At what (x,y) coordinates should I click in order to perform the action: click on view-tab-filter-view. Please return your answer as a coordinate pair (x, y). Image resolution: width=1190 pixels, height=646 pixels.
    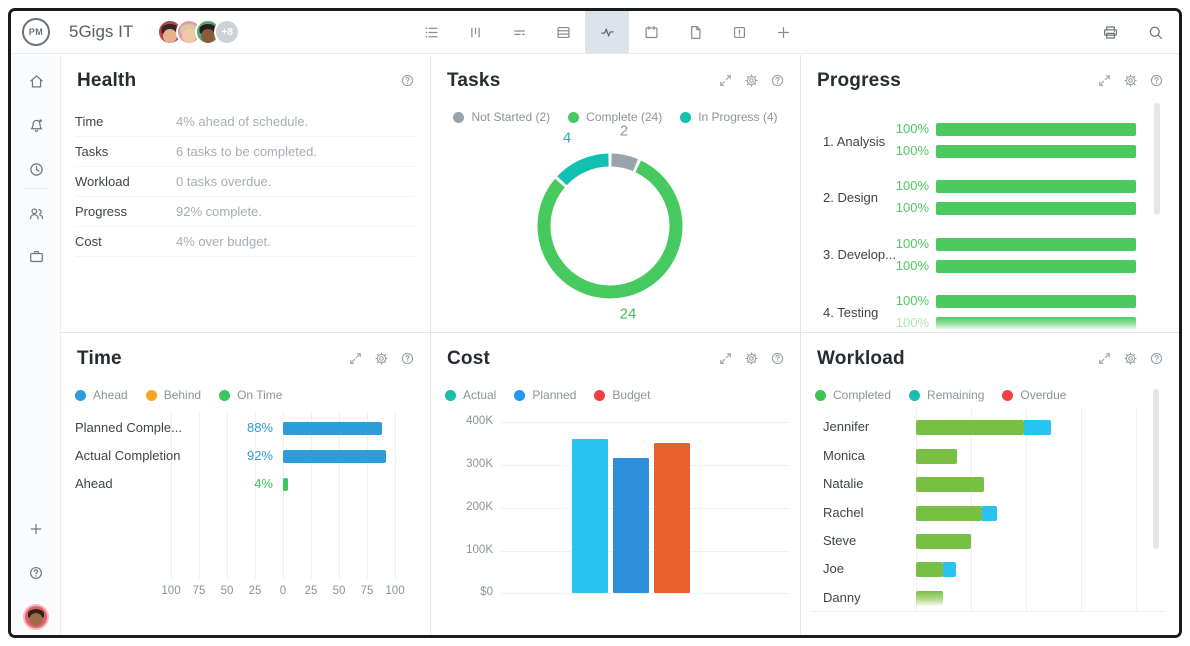
    Looking at the image, I should click on (519, 32).